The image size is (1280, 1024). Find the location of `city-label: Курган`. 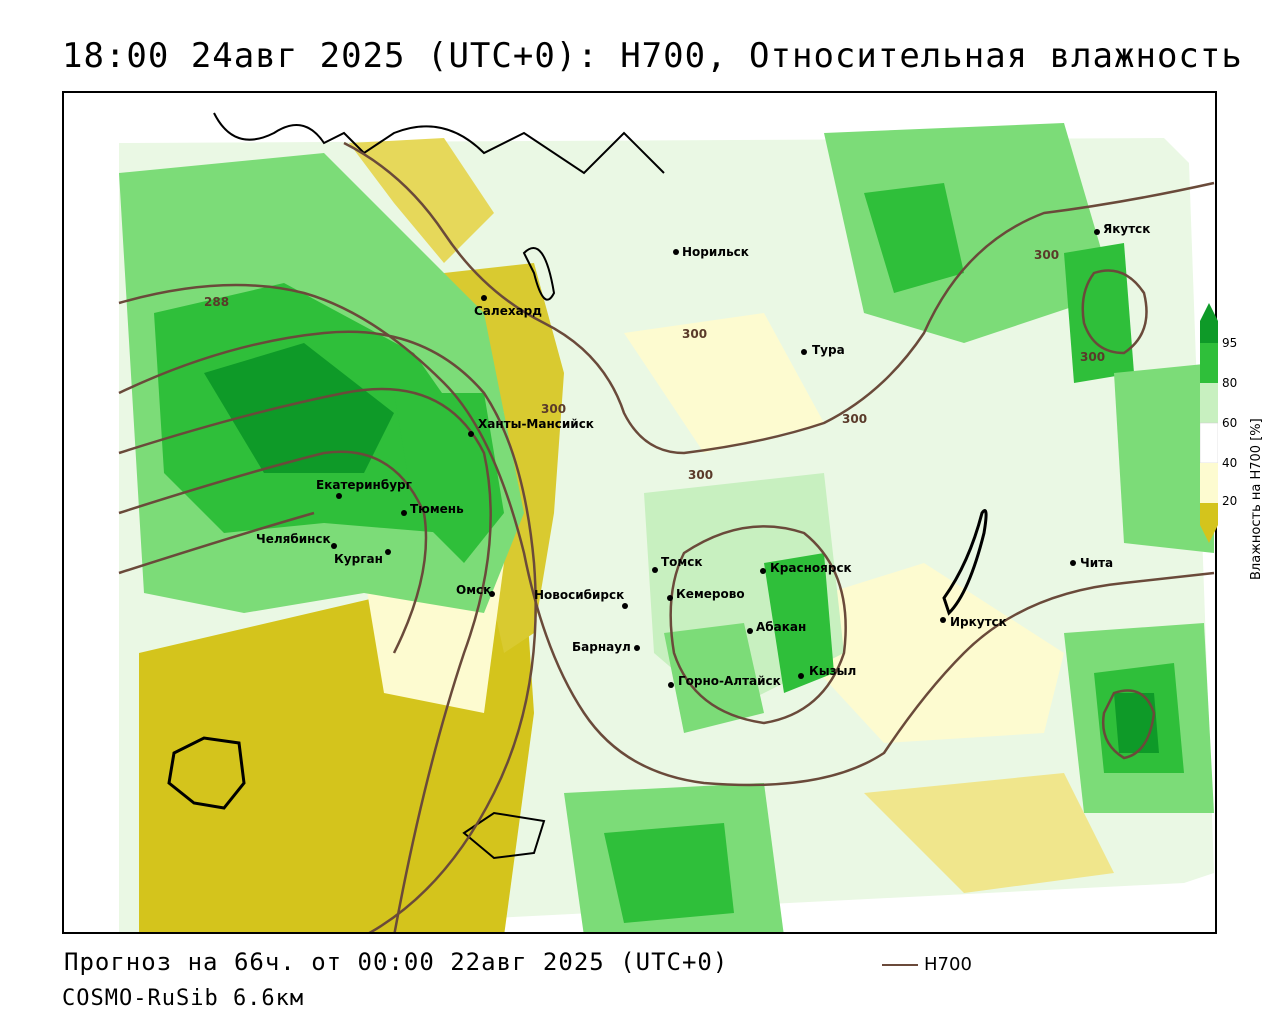

city-label: Курган is located at coordinates (358, 559).